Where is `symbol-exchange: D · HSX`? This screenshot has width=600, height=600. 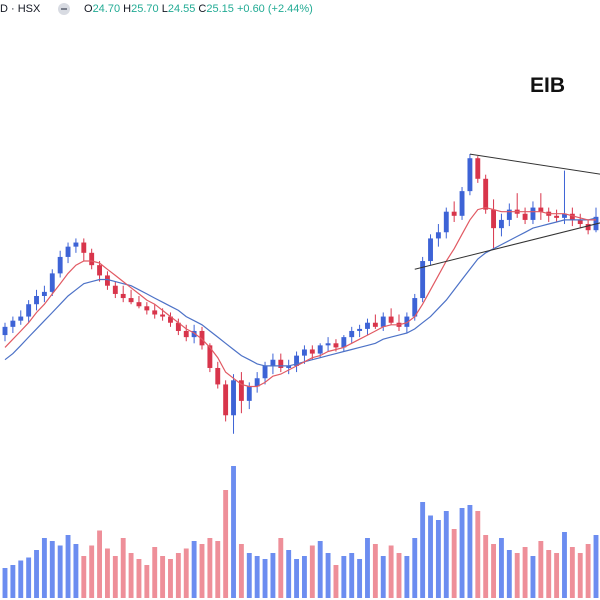
symbol-exchange: D · HSX is located at coordinates (20, 9).